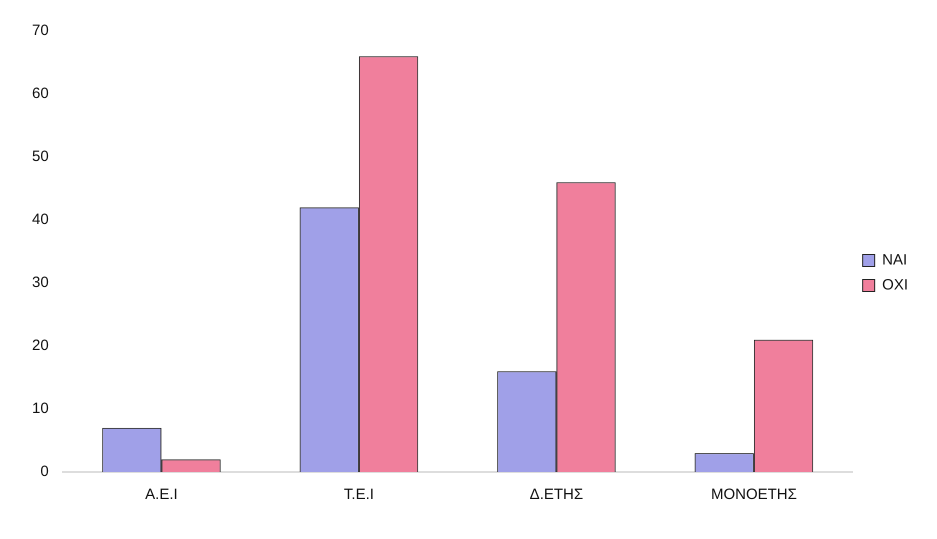 This screenshot has width=937, height=539. I want to click on x-tick-label: Δ.ΕΤΗΣ, so click(557, 495).